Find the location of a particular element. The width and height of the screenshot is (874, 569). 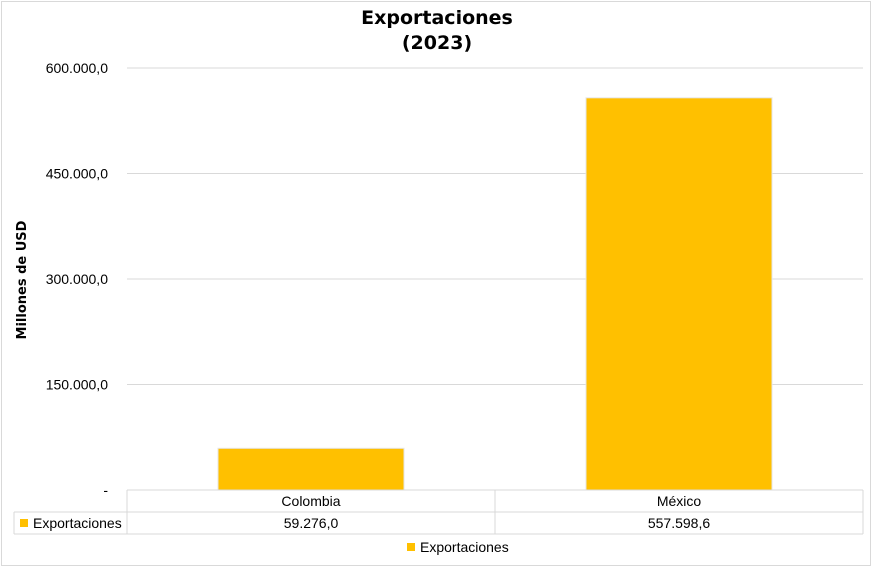

y-tick-label: - is located at coordinates (105, 490).